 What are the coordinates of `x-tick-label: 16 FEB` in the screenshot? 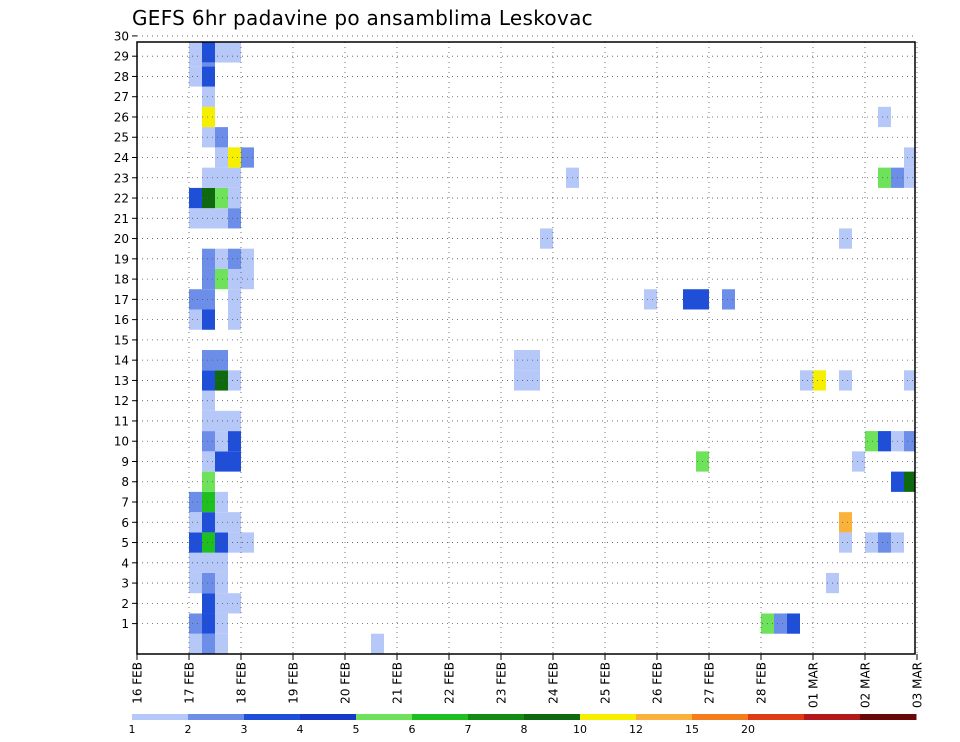 It's located at (138, 683).